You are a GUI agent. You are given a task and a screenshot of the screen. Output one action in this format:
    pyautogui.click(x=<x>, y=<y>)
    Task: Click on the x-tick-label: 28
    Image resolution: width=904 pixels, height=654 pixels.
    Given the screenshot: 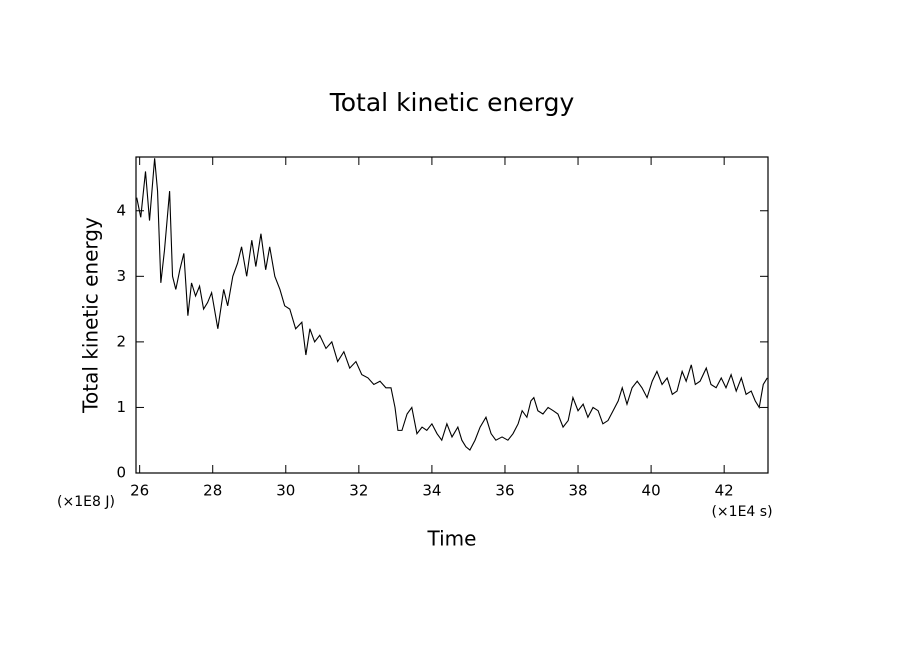 What is the action you would take?
    pyautogui.click(x=212, y=491)
    